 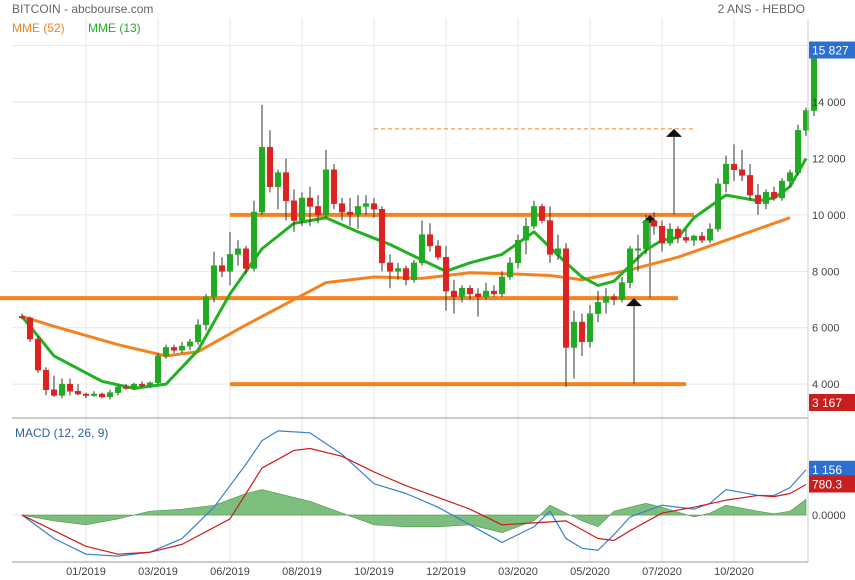 What do you see at coordinates (826, 385) in the screenshot?
I see `y-tick-label: 4 000` at bounding box center [826, 385].